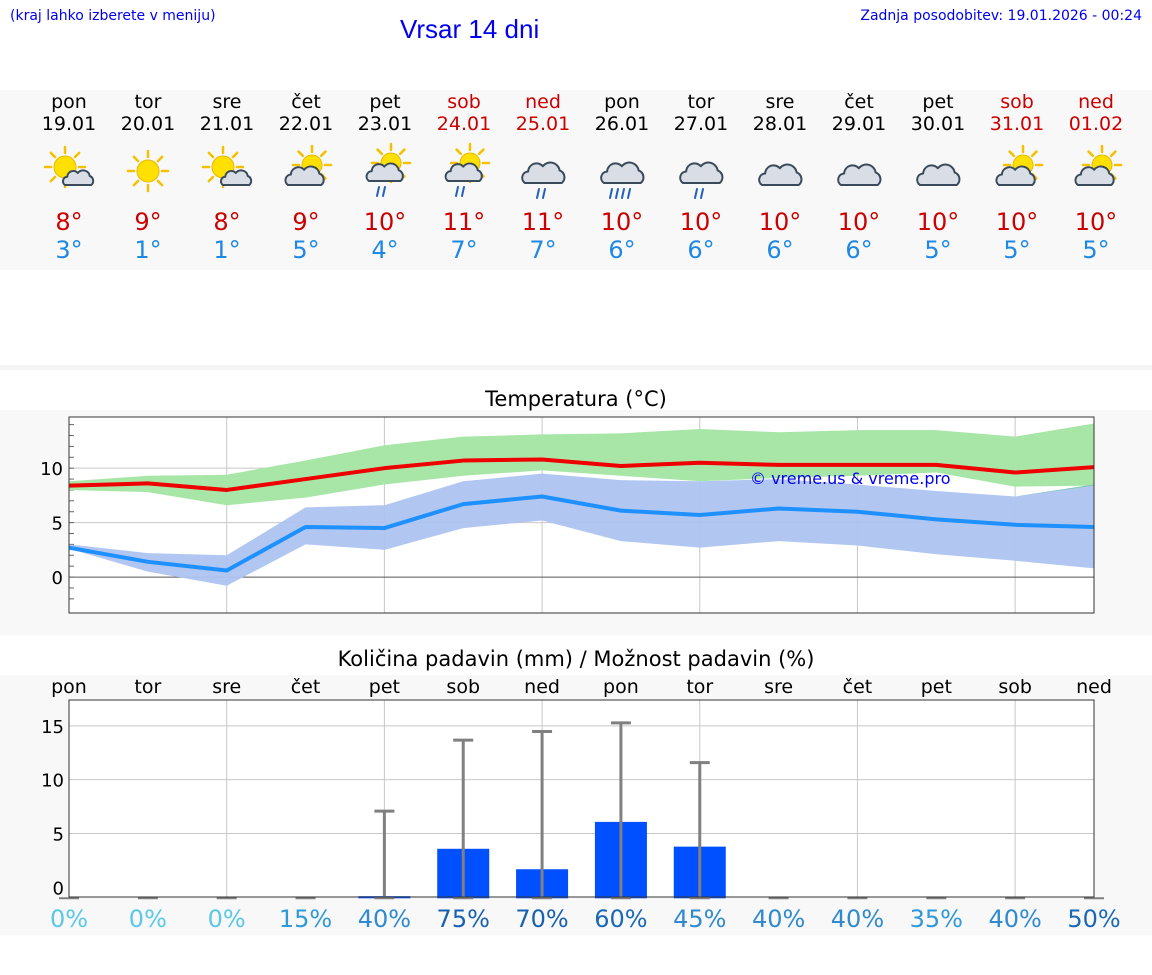 This screenshot has height=975, width=1152. What do you see at coordinates (541, 919) in the screenshot?
I see `precipitation-probability: 70%` at bounding box center [541, 919].